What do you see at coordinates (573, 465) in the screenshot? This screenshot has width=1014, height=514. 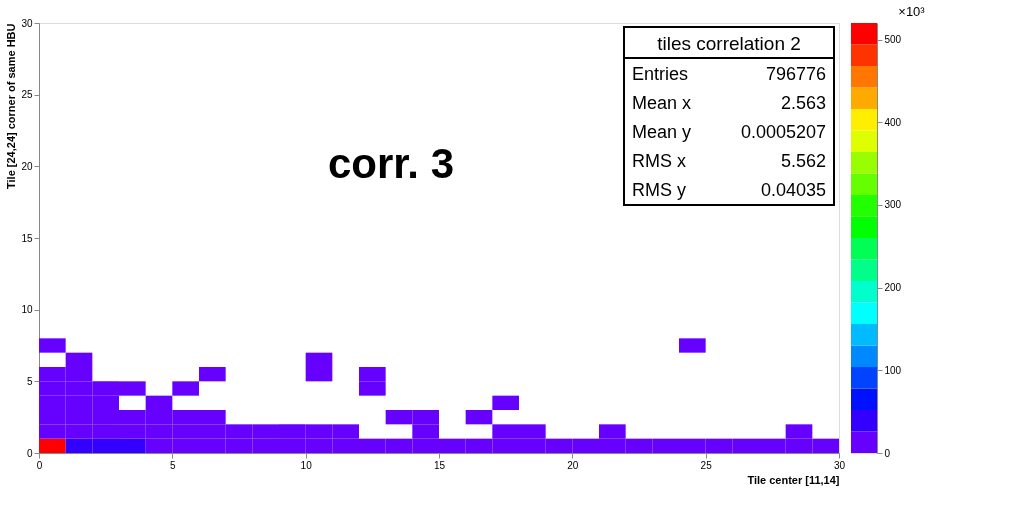 I see `x-tick-label: 20` at bounding box center [573, 465].